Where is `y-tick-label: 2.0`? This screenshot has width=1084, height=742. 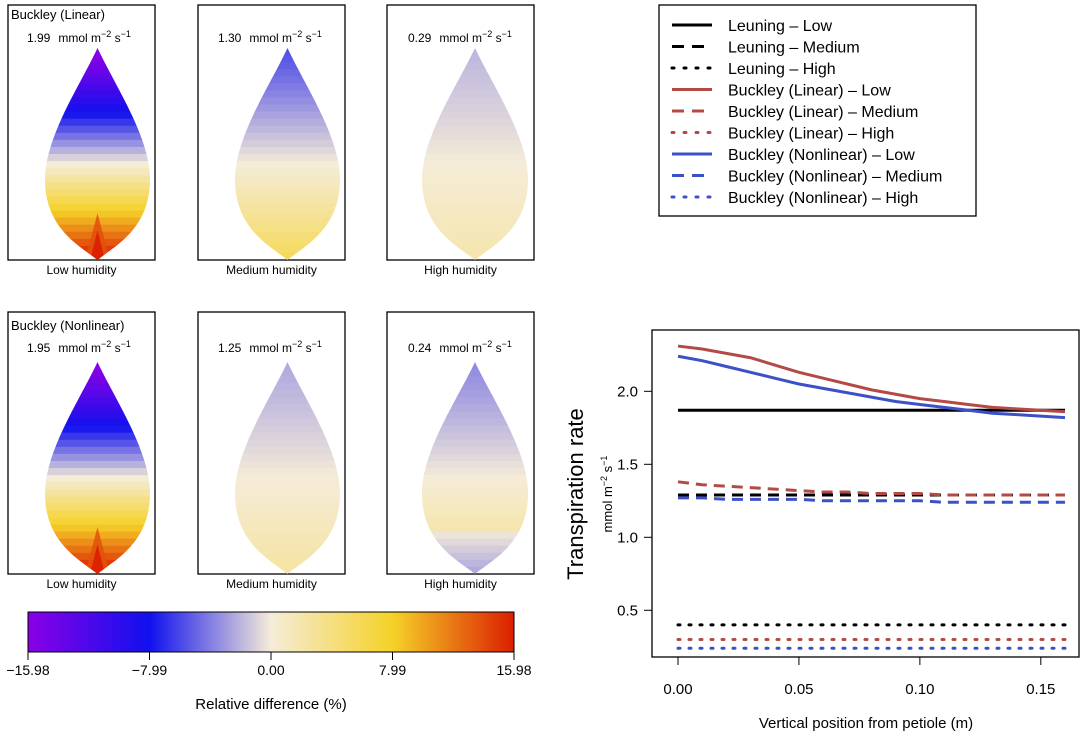 y-tick-label: 2.0 is located at coordinates (627, 391).